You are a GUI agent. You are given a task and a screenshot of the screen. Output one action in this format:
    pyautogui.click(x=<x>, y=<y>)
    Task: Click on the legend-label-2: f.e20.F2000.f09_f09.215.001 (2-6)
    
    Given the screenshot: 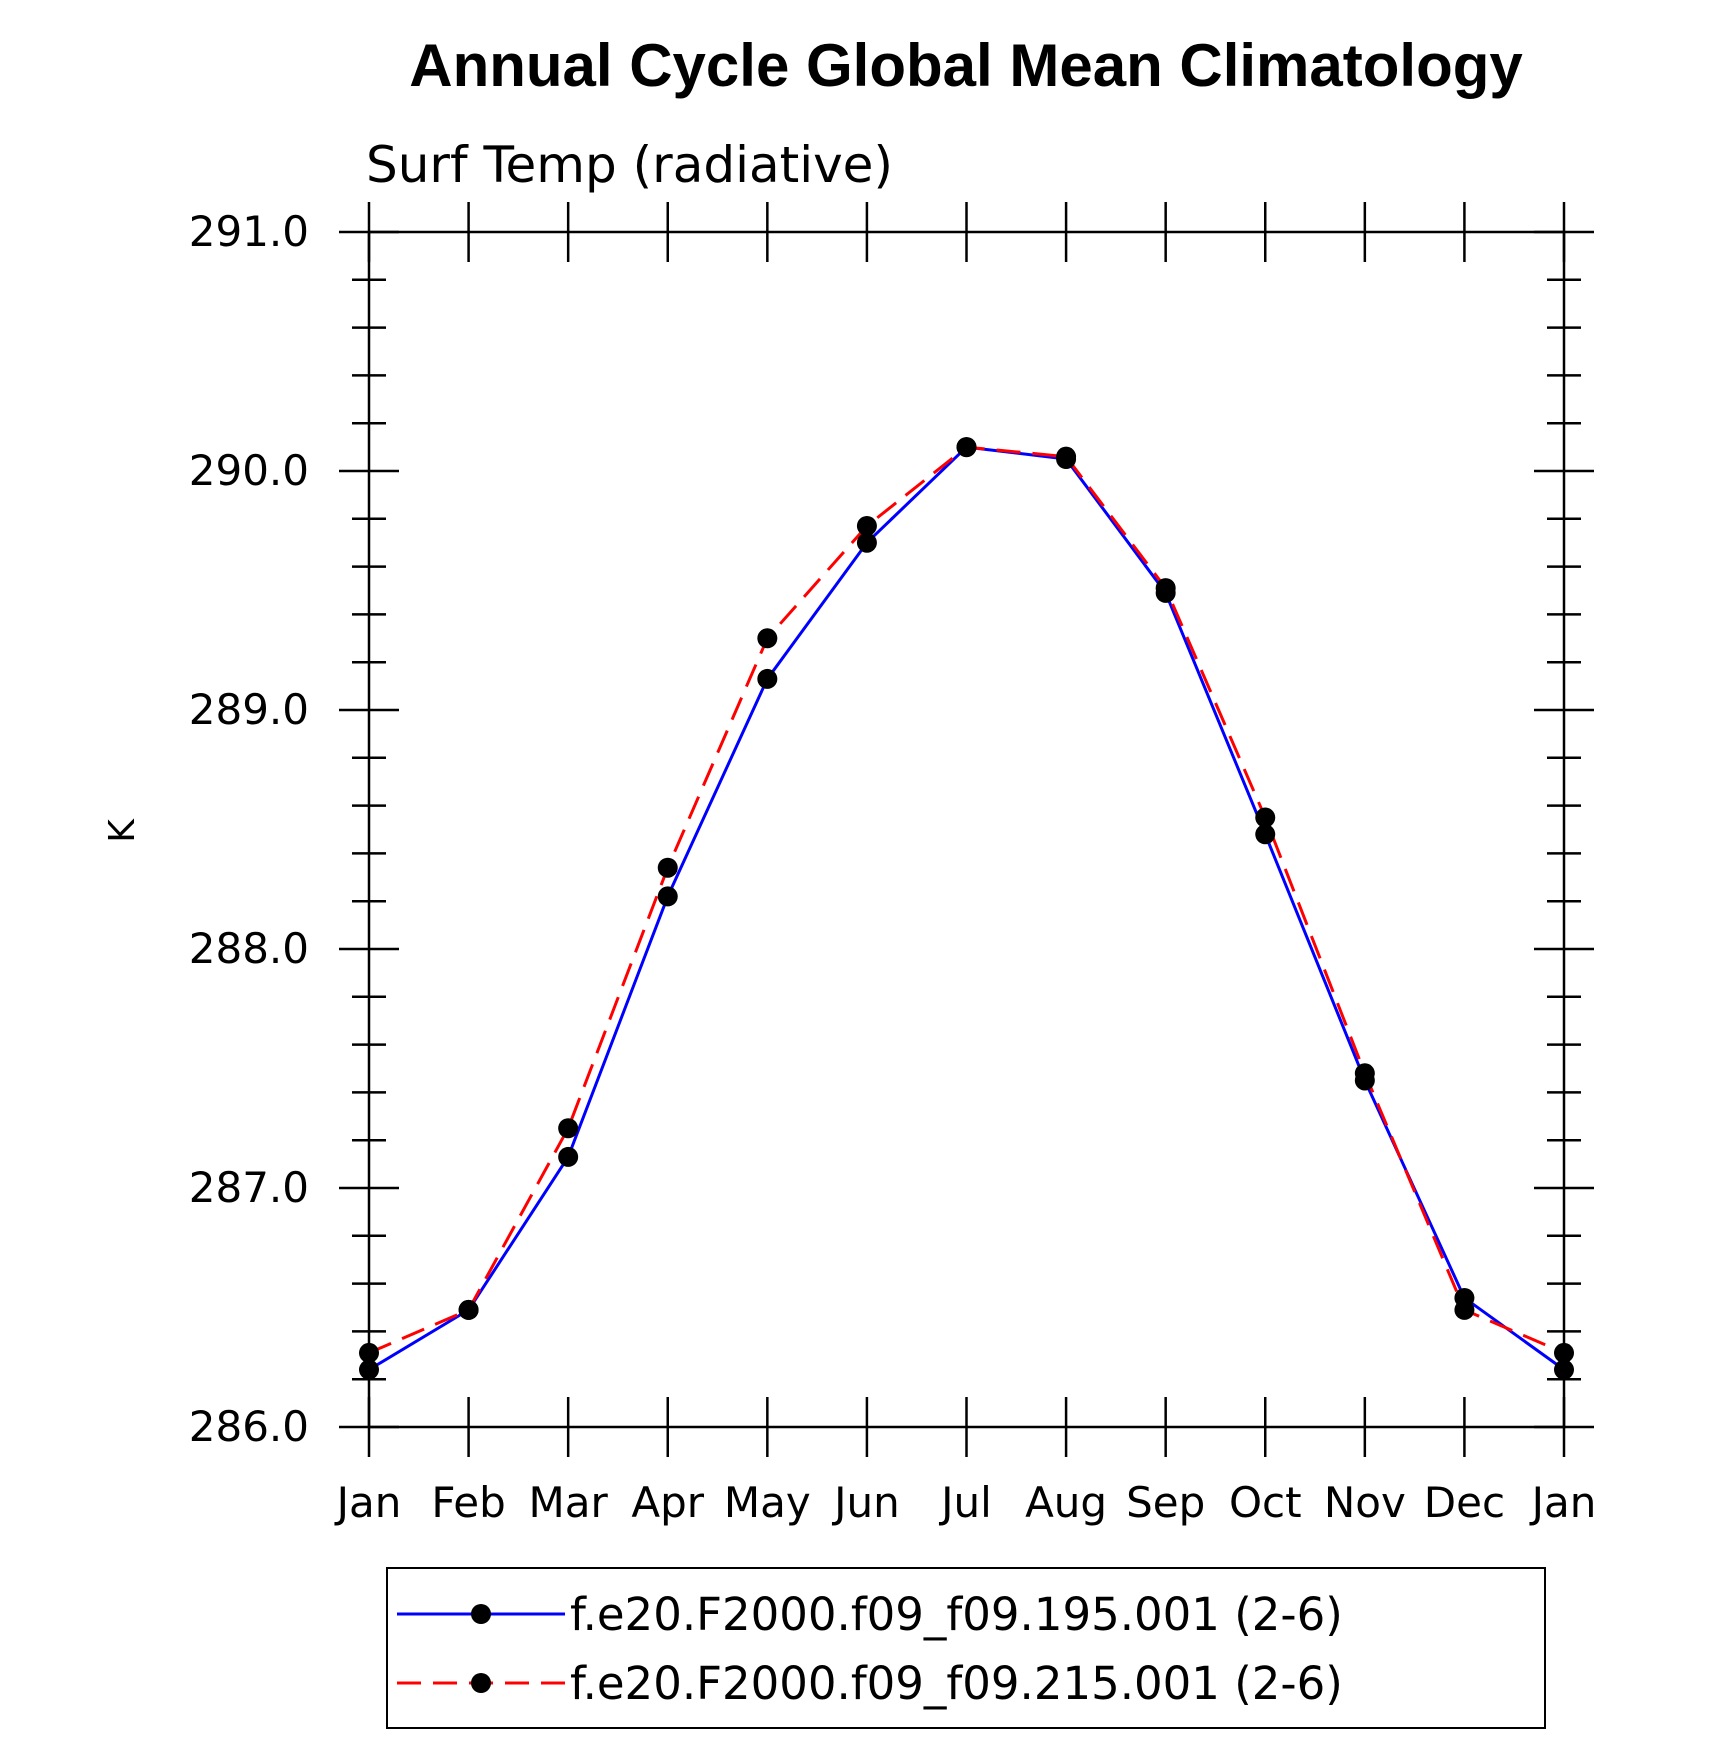 What is the action you would take?
    pyautogui.click(x=956, y=1683)
    